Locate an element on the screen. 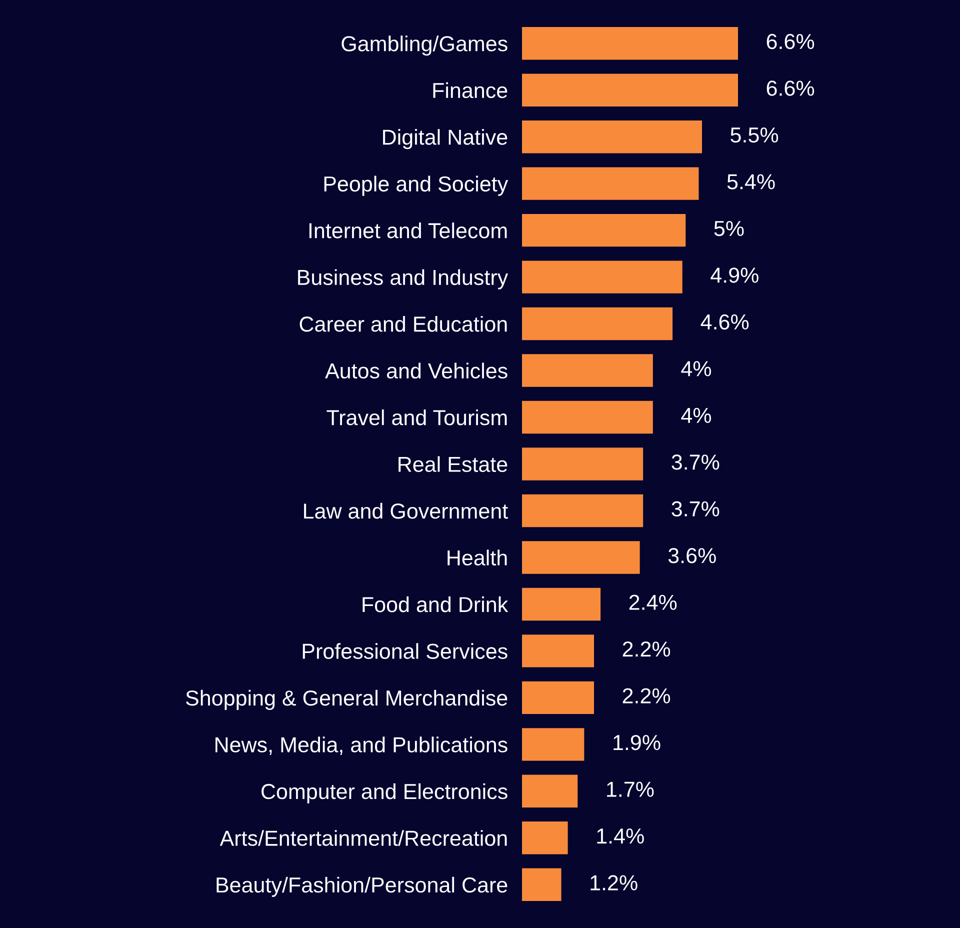 This screenshot has height=928, width=960. data-label: 2.4% is located at coordinates (653, 602).